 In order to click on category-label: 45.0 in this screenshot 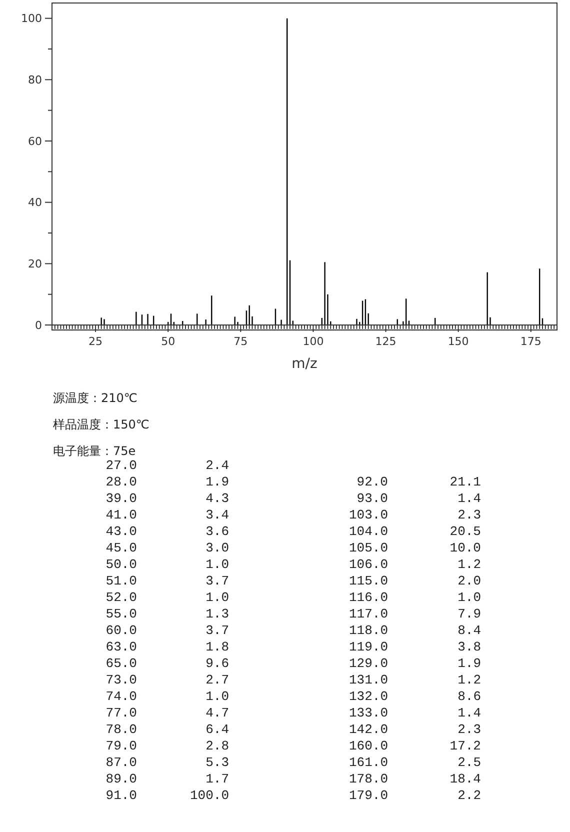, I will do `click(121, 548)`.